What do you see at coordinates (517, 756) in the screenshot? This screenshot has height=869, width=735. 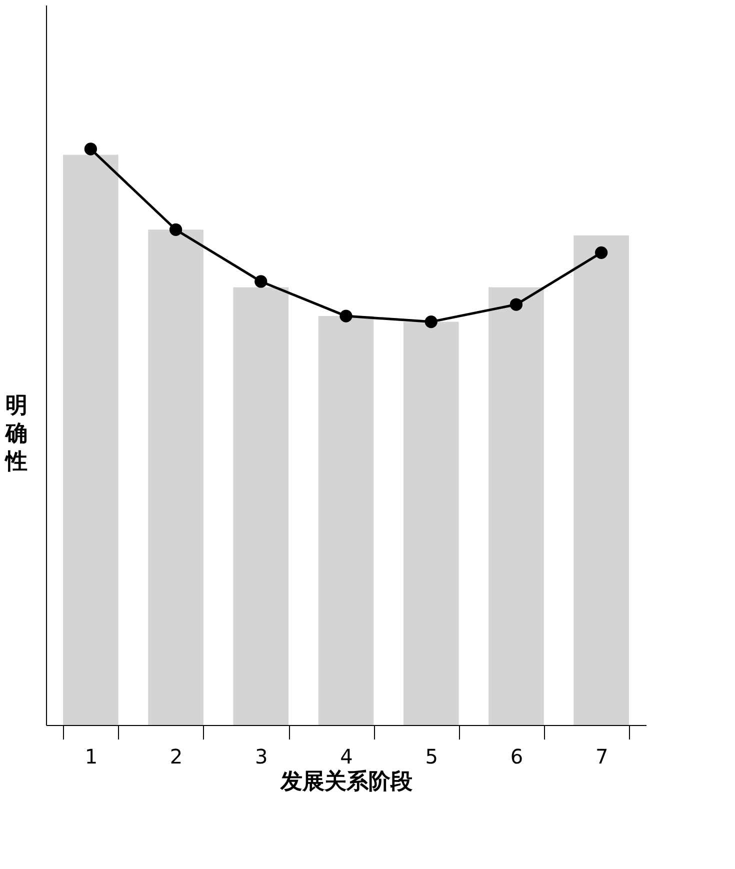 I see `x-tick-label: 6` at bounding box center [517, 756].